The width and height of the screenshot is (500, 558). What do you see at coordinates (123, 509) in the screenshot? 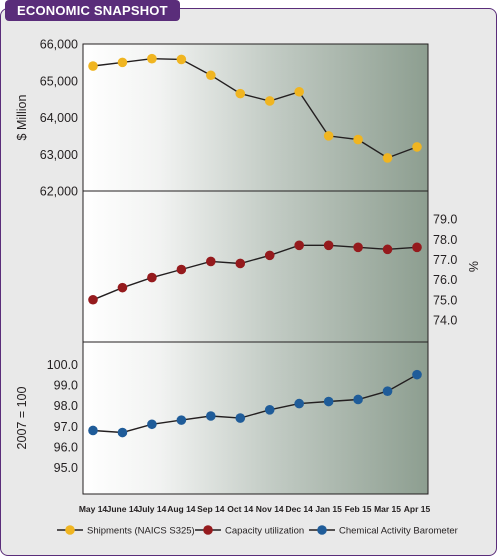
I see `x-tick-label: June 14` at bounding box center [123, 509].